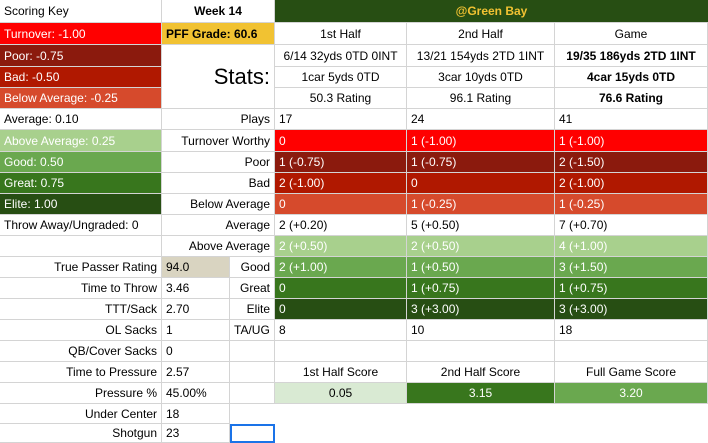  What do you see at coordinates (81, 330) in the screenshot?
I see `metric-ol-sacks-label: OL Sacks` at bounding box center [81, 330].